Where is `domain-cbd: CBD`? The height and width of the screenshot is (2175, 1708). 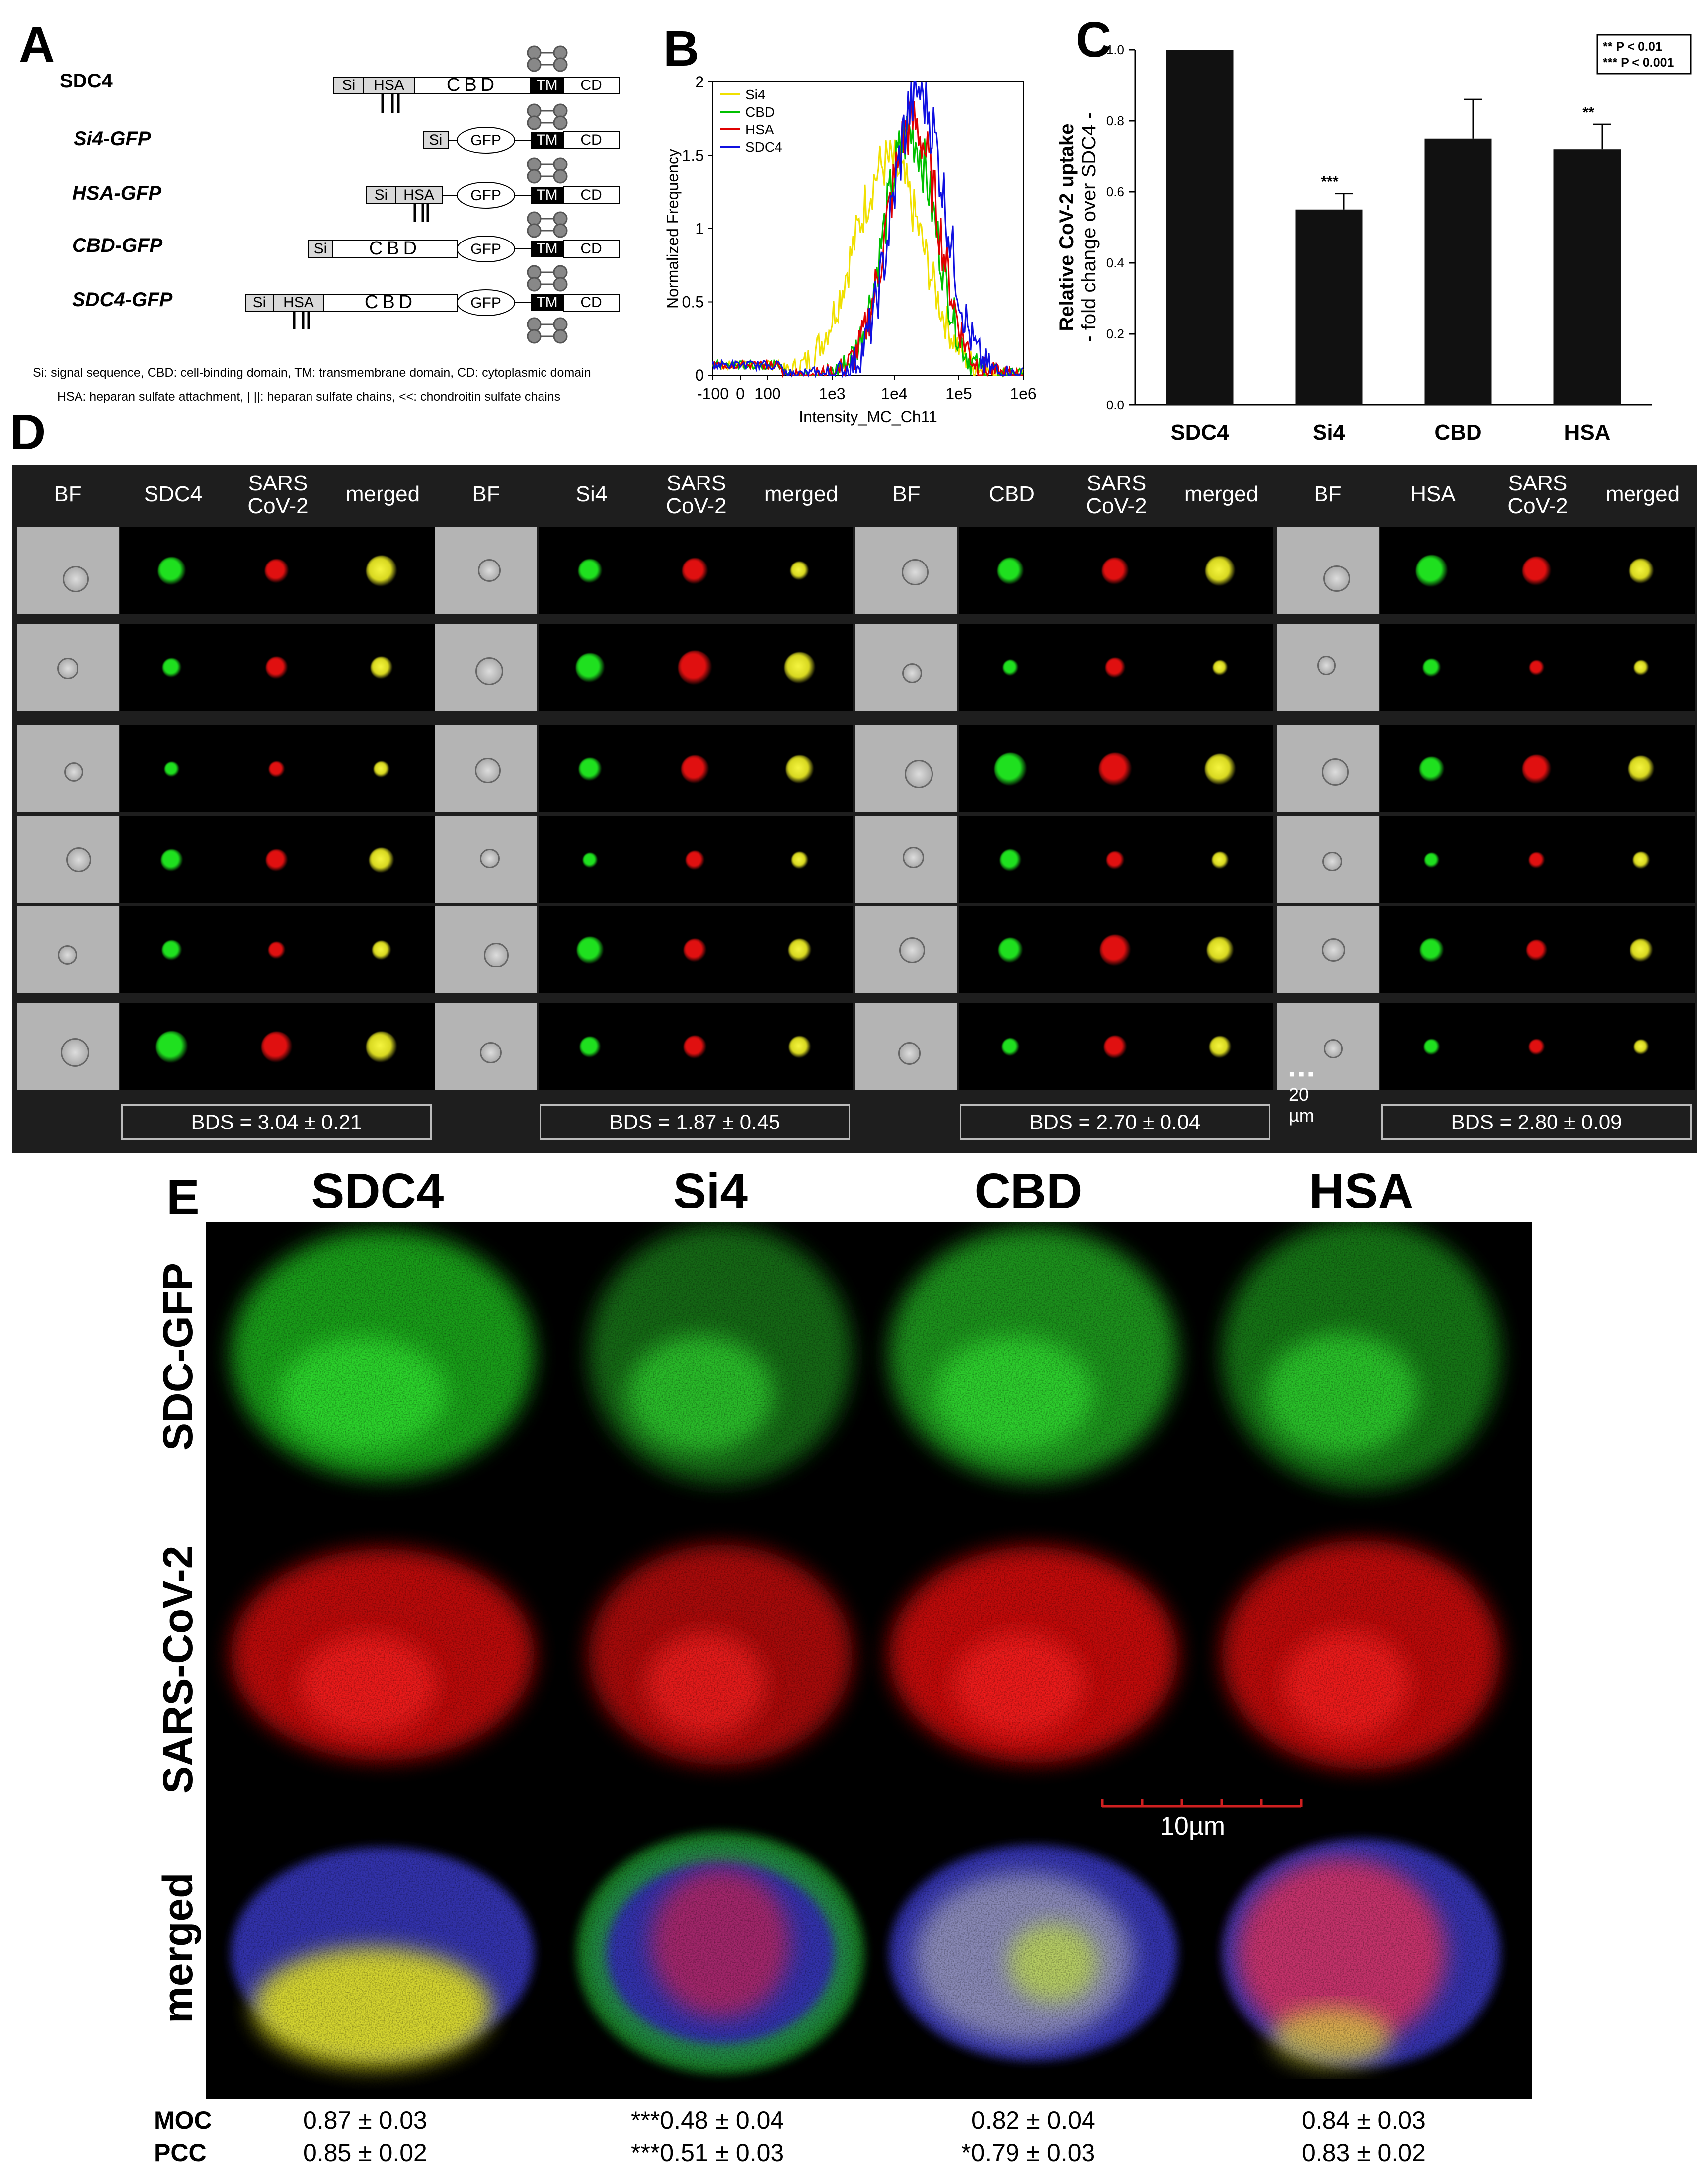 domain-cbd: CBD is located at coordinates (472, 85).